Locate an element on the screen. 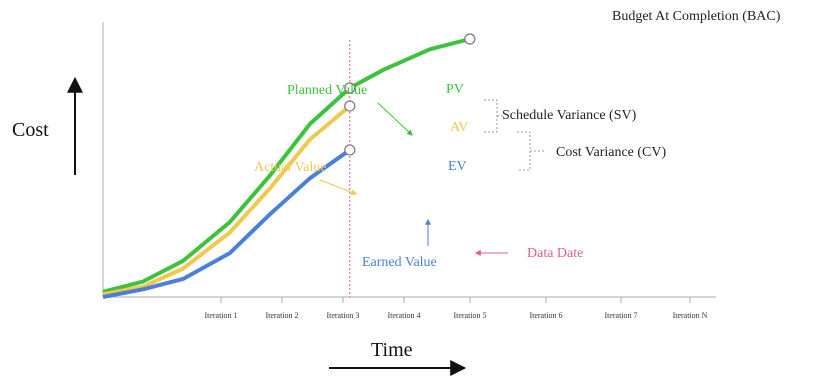  actual-value-arrow is located at coordinates (338, 187).